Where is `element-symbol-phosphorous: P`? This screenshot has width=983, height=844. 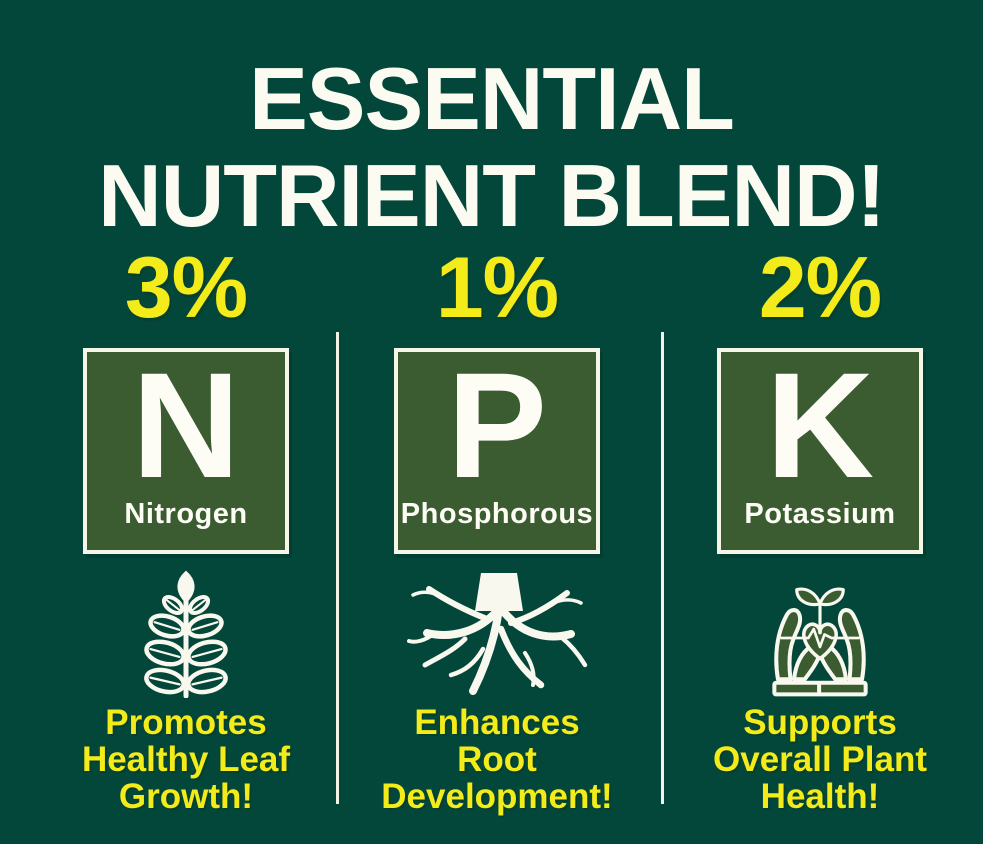
element-symbol-phosphorous: P is located at coordinates (497, 425).